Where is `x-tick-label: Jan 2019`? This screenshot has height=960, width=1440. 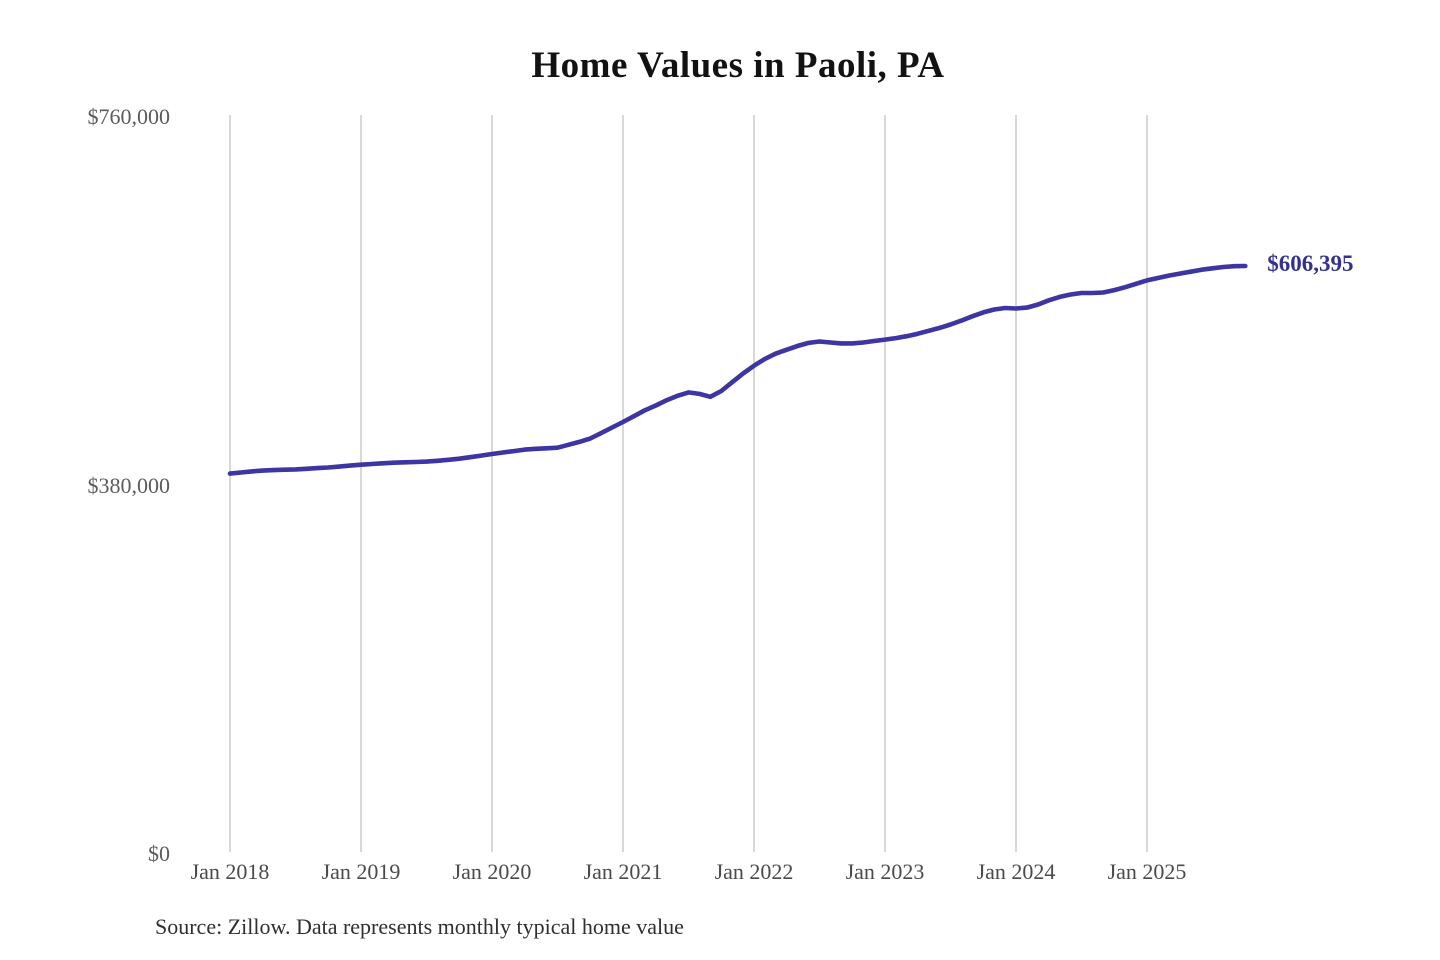
x-tick-label: Jan 2019 is located at coordinates (361, 871).